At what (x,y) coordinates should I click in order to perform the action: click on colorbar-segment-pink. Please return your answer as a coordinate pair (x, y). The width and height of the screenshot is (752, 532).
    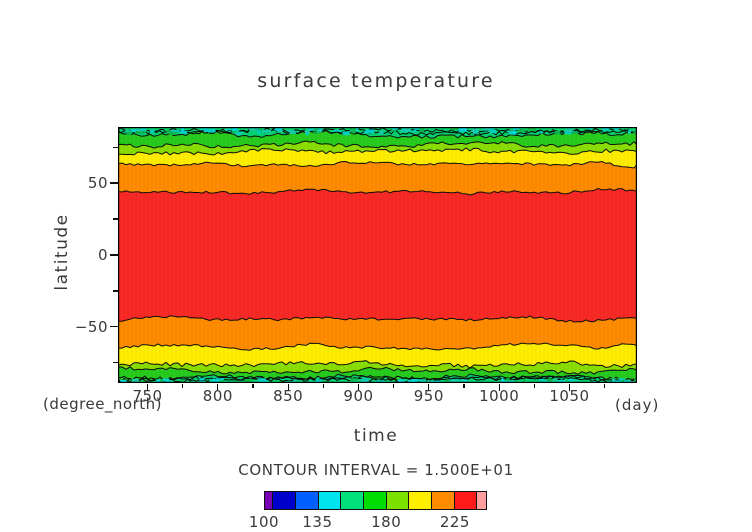
    Looking at the image, I should click on (481, 500).